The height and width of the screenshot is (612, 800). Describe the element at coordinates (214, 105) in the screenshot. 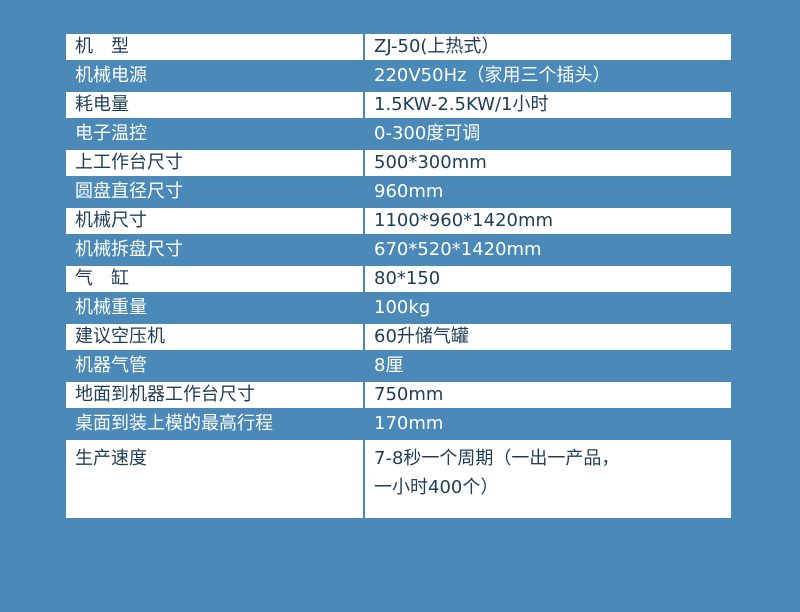

I see `spec-label: 耗电量` at that location.